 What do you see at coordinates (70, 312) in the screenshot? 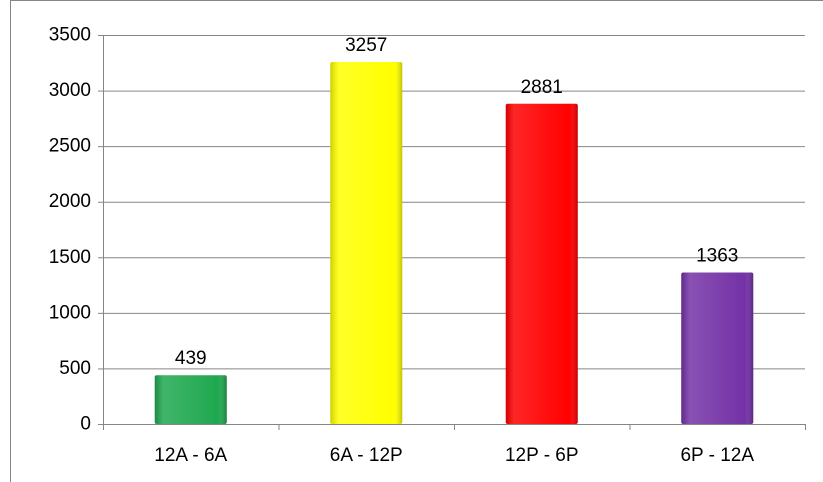
I see `y-tick-label: 1000` at bounding box center [70, 312].